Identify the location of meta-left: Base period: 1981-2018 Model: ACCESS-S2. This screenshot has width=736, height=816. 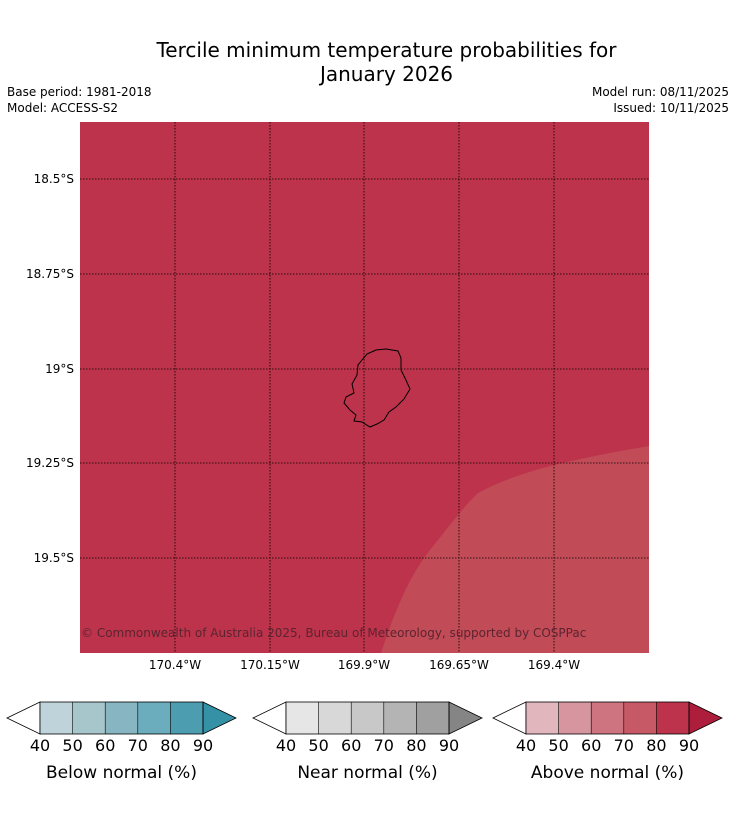
(79, 100).